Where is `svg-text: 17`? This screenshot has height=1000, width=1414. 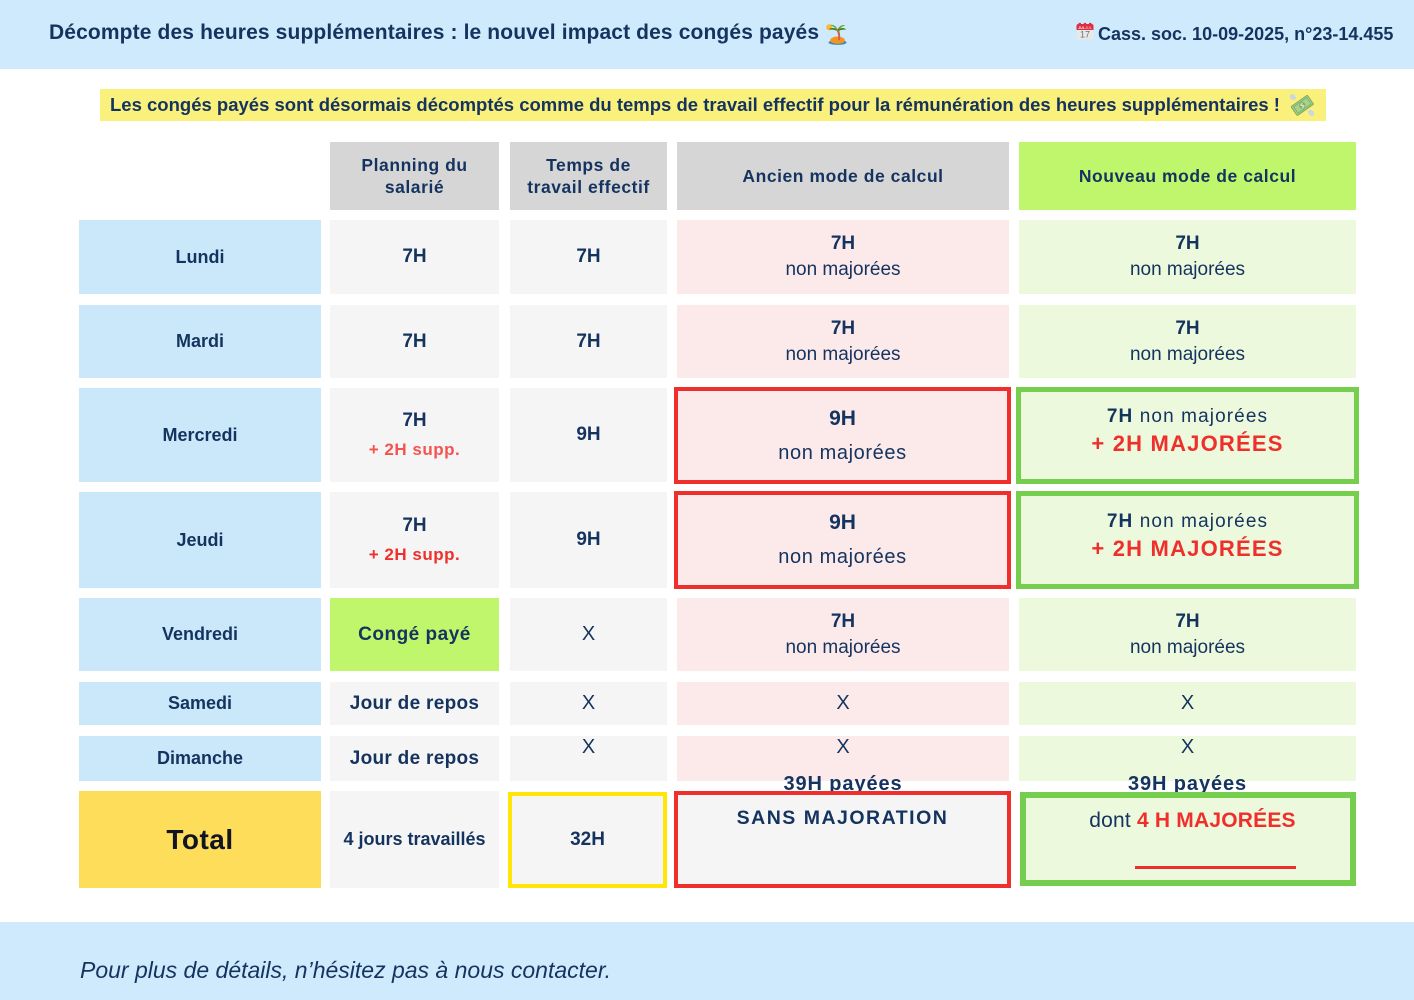
svg-text: 17 is located at coordinates (1085, 34).